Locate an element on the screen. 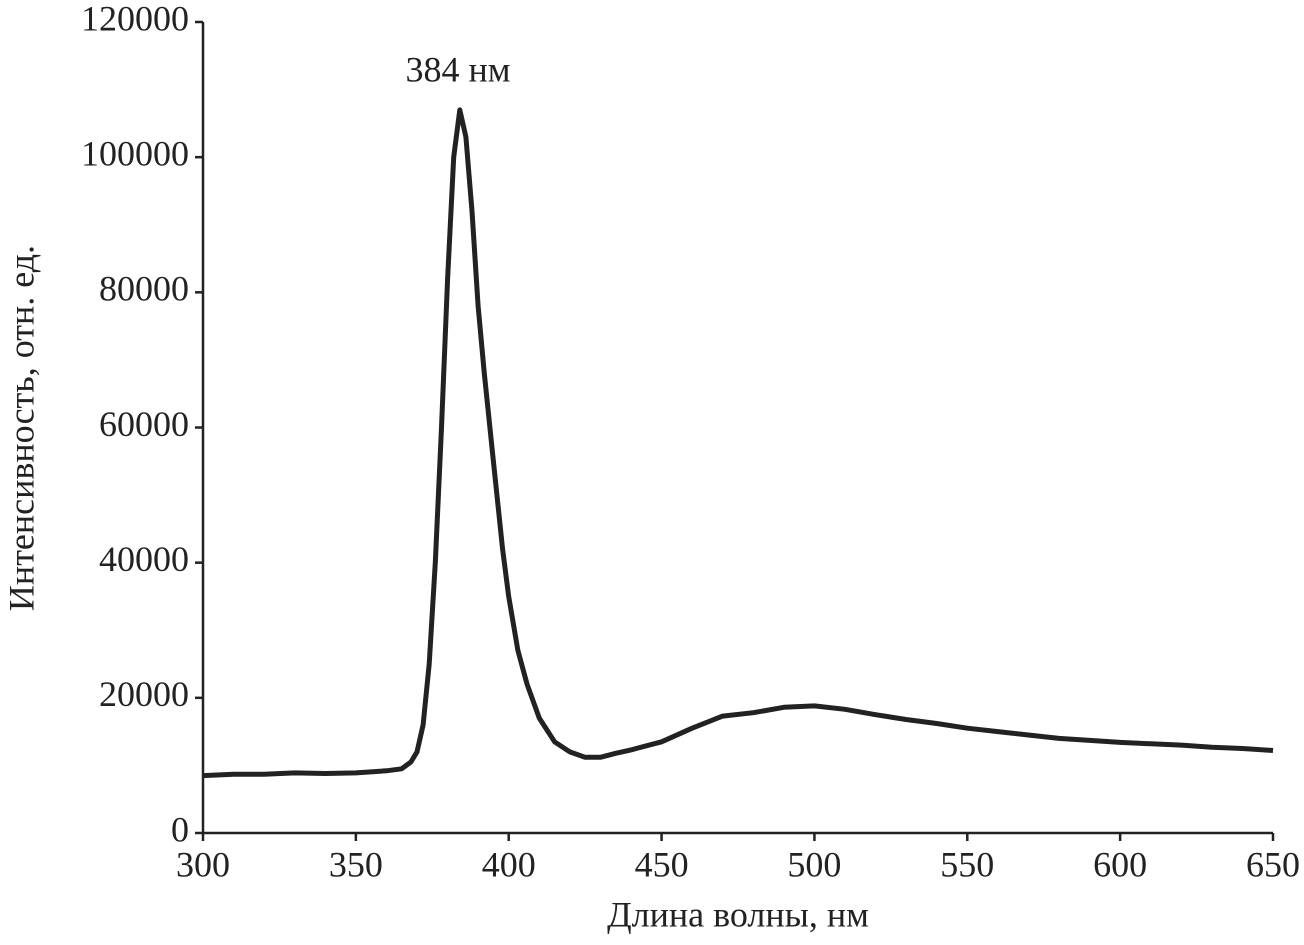 This screenshot has height=945, width=1304. y-tick-label: 120000 is located at coordinates (135, 19).